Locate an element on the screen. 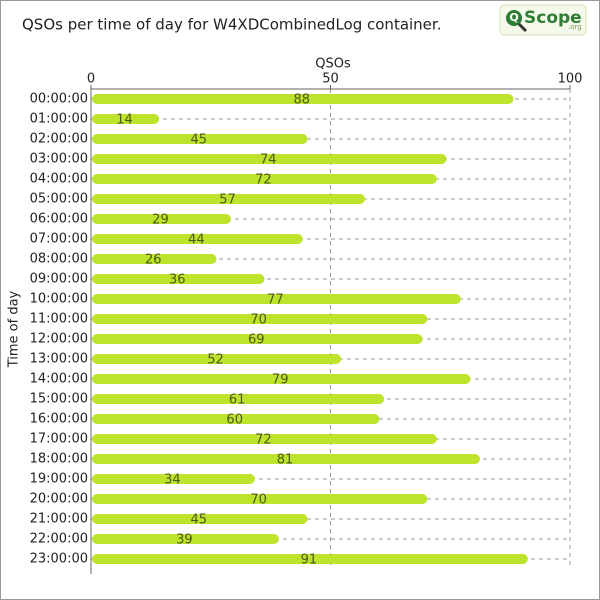 The width and height of the screenshot is (600, 600). y-tick-label: 07:00:00 is located at coordinates (59, 239).